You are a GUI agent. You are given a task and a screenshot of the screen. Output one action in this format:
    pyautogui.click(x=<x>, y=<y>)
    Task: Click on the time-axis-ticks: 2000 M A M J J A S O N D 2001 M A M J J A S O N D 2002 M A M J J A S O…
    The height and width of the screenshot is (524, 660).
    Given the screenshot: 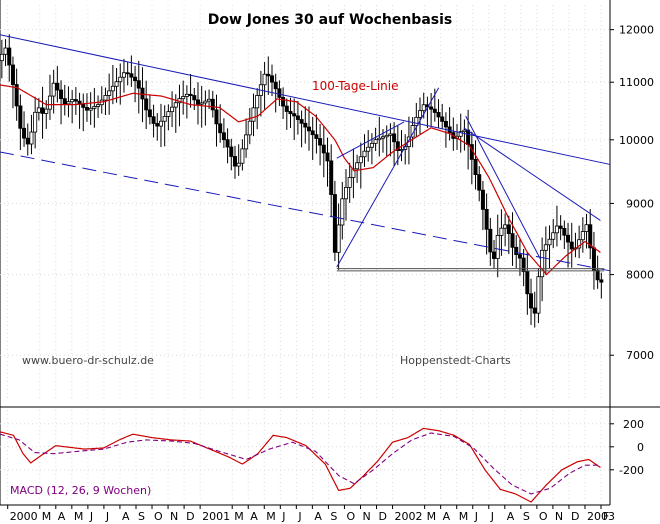 What is the action you would take?
    pyautogui.click(x=311, y=514)
    